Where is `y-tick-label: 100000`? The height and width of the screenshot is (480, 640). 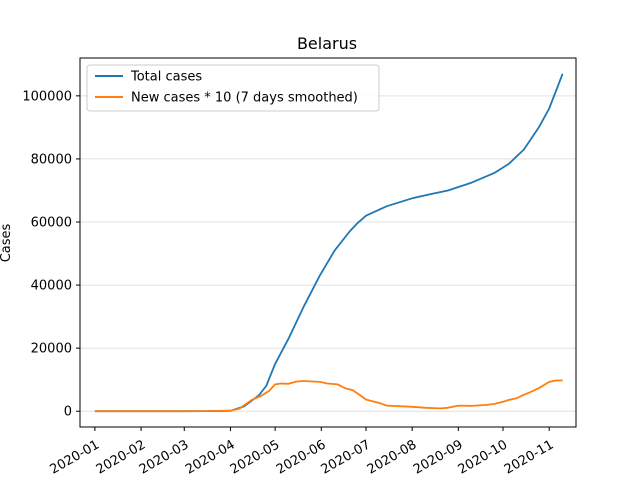
y-tick-label: 100000 is located at coordinates (47, 96).